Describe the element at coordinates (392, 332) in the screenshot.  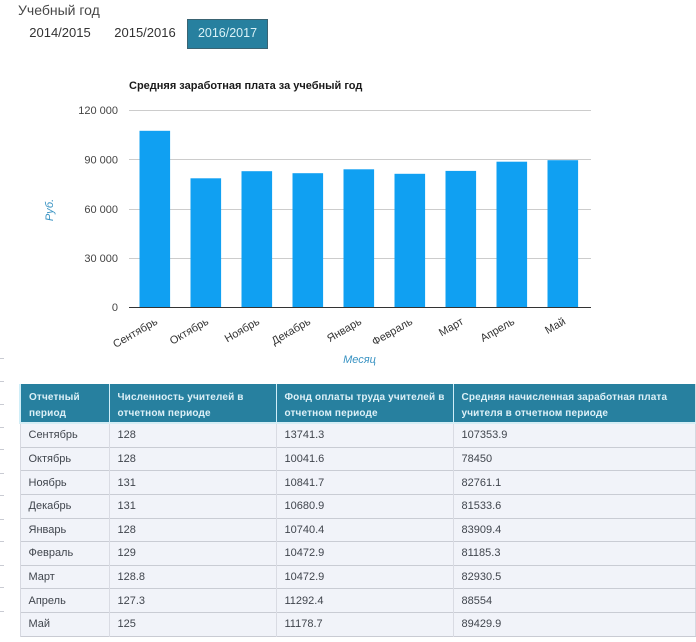
I see `svg-text: Февраль` at that location.